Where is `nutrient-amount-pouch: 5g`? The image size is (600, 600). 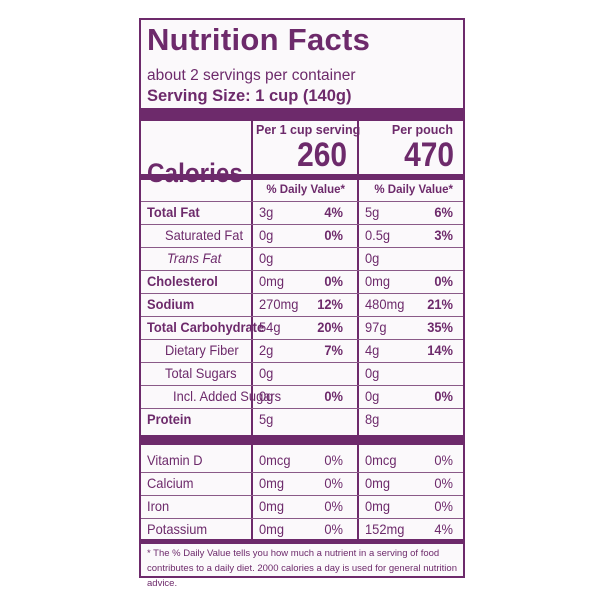 nutrient-amount-pouch: 5g is located at coordinates (372, 212).